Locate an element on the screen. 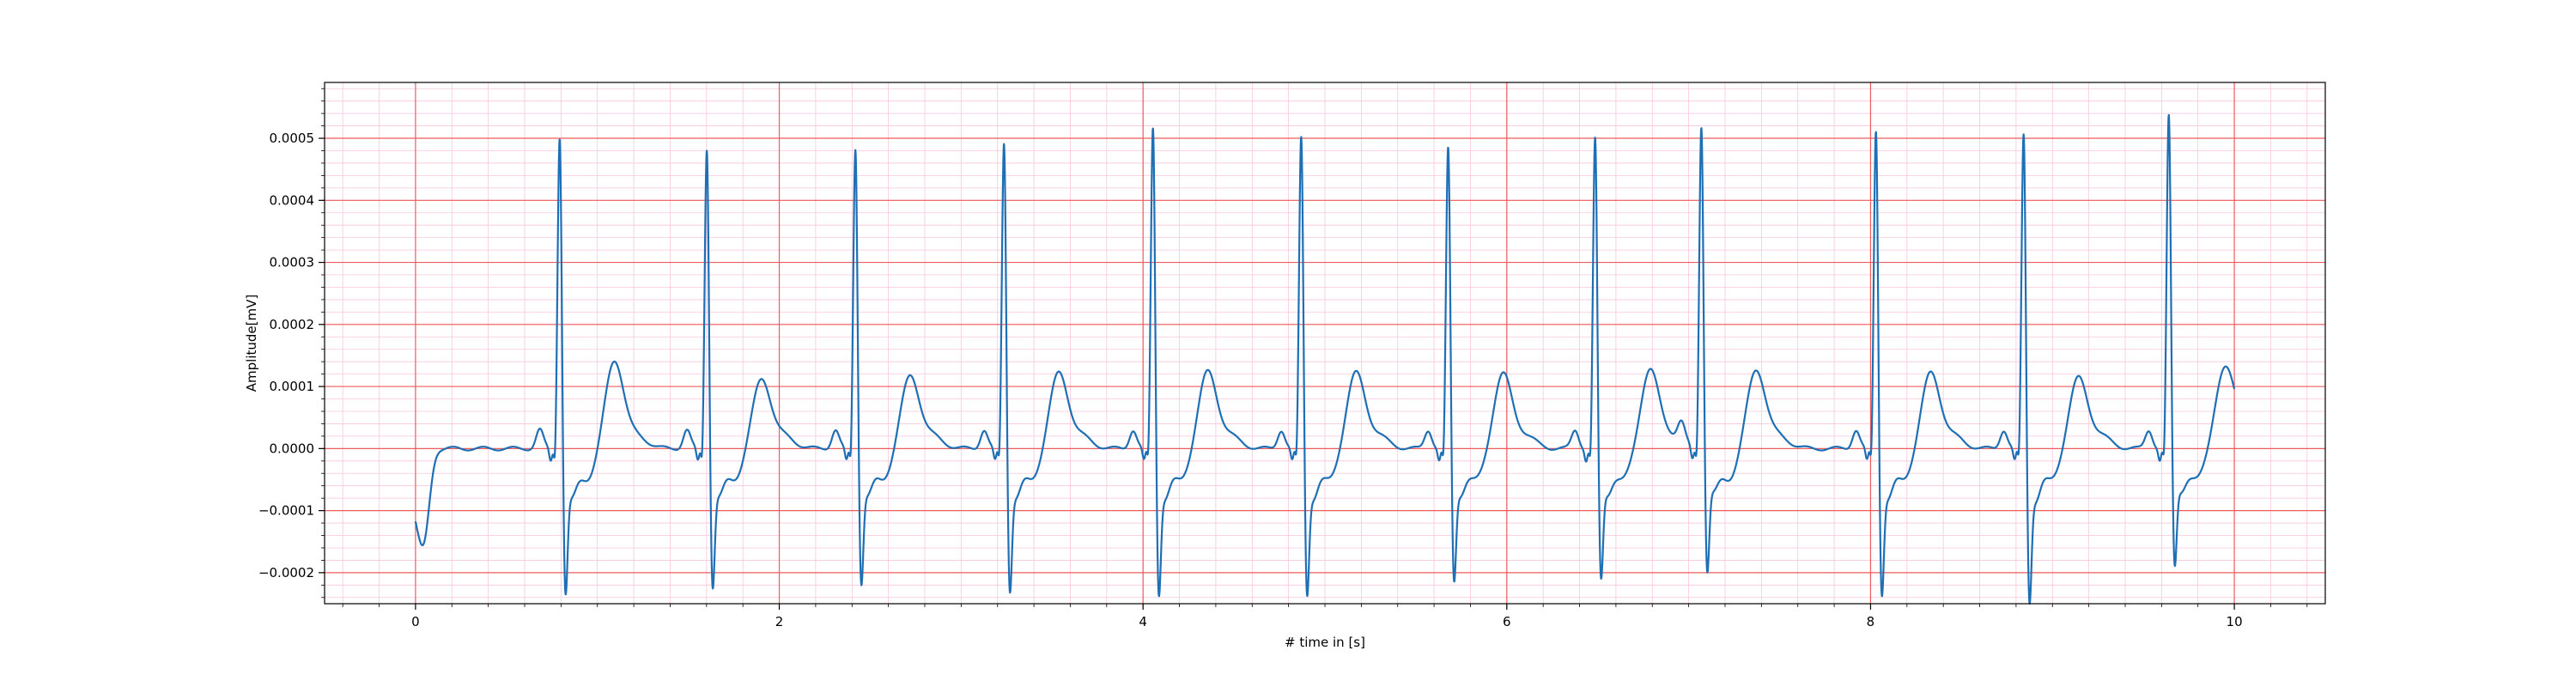  y-tick-label: 0.0001 is located at coordinates (292, 386).